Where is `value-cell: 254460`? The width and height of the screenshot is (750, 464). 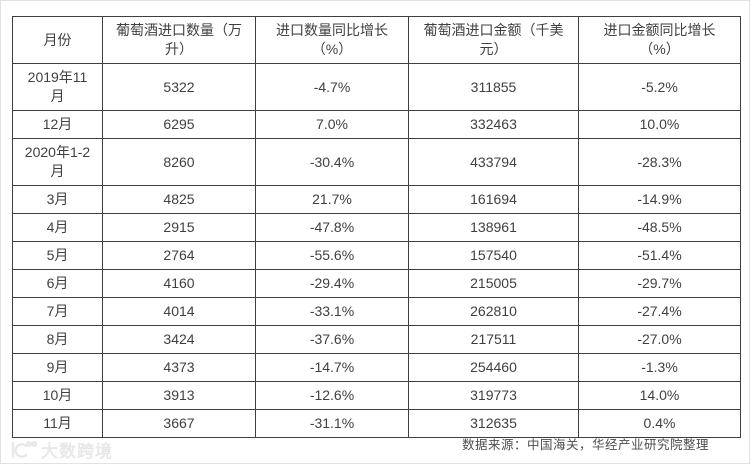
value-cell: 254460 is located at coordinates (493, 367).